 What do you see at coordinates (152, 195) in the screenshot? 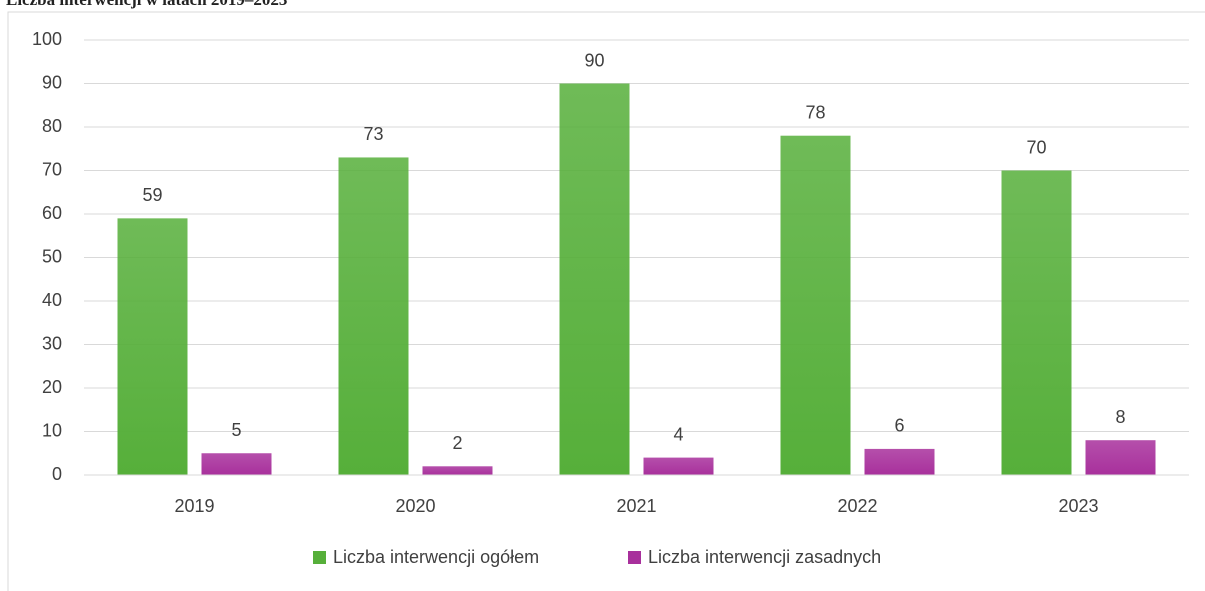
I see `data-label: 59` at bounding box center [152, 195].